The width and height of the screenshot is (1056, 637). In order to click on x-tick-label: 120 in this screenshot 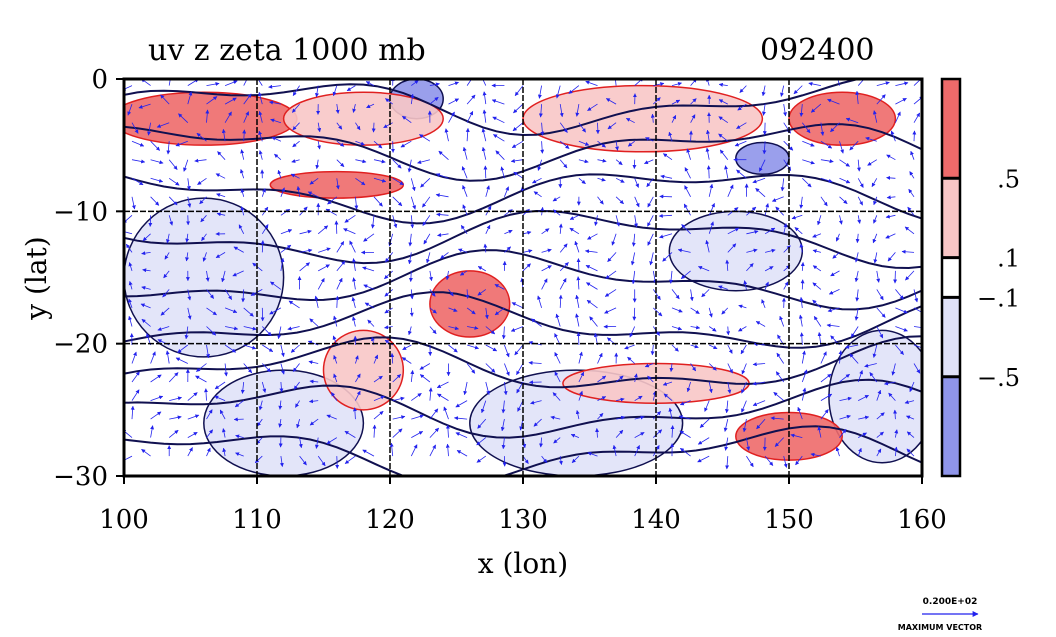, I will do `click(390, 520)`.